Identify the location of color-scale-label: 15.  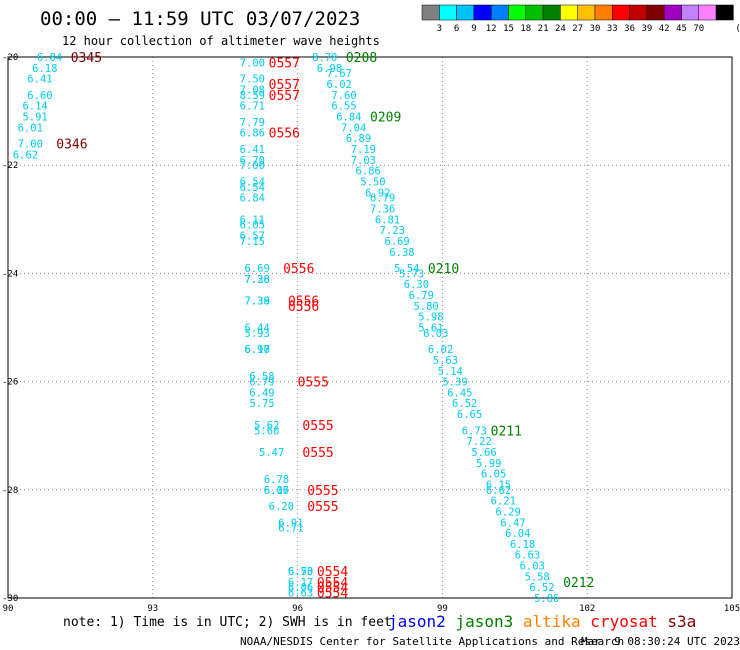
(508, 29).